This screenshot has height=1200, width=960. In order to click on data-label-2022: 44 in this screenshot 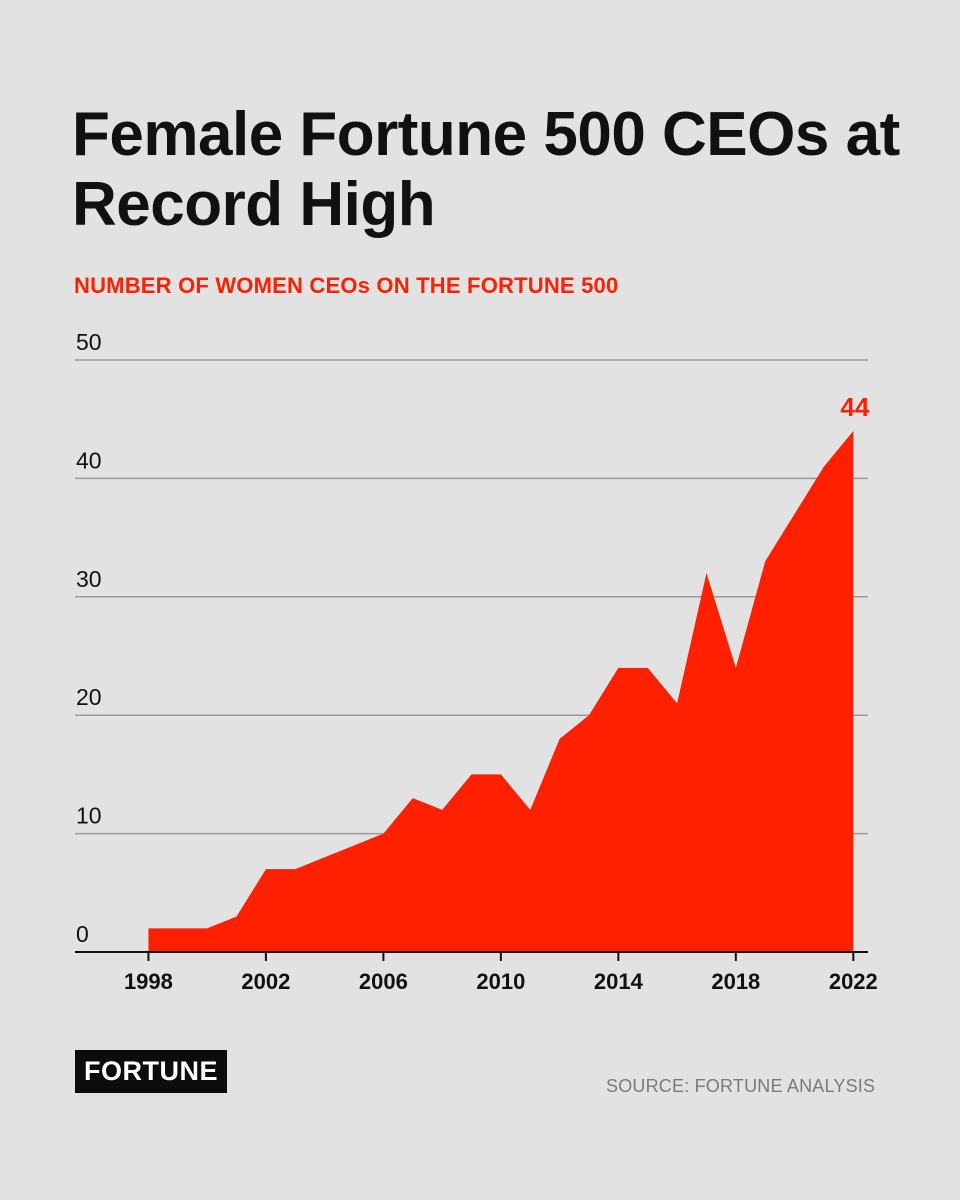, I will do `click(854, 407)`.